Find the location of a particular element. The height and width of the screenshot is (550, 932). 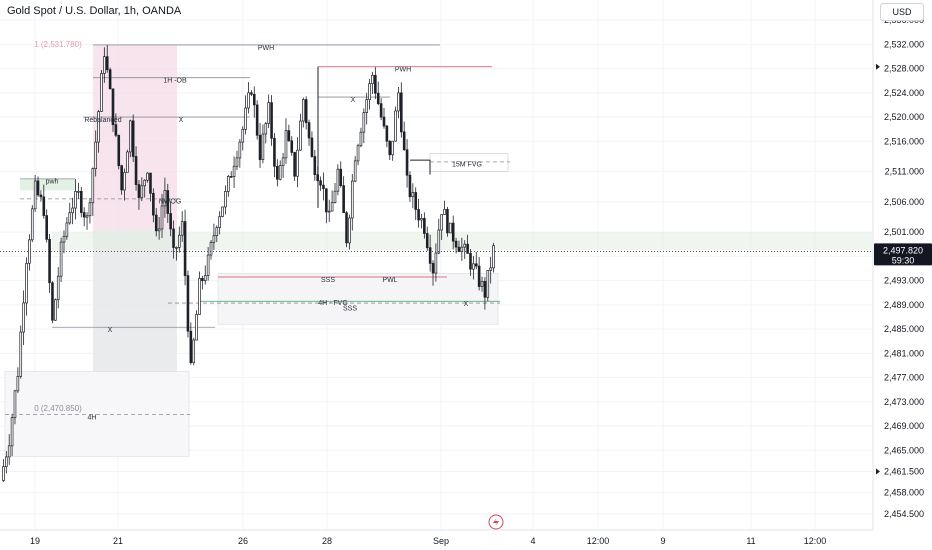

price-tick-label: 2,461.500 is located at coordinates (904, 471).